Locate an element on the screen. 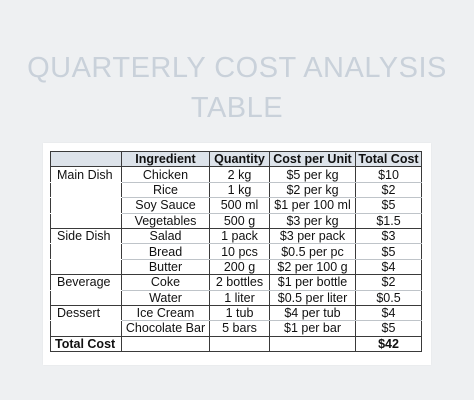 The height and width of the screenshot is (400, 474). table-row: Dessert Ice Cream 1 tub $4 per tub $4 is located at coordinates (236, 313).